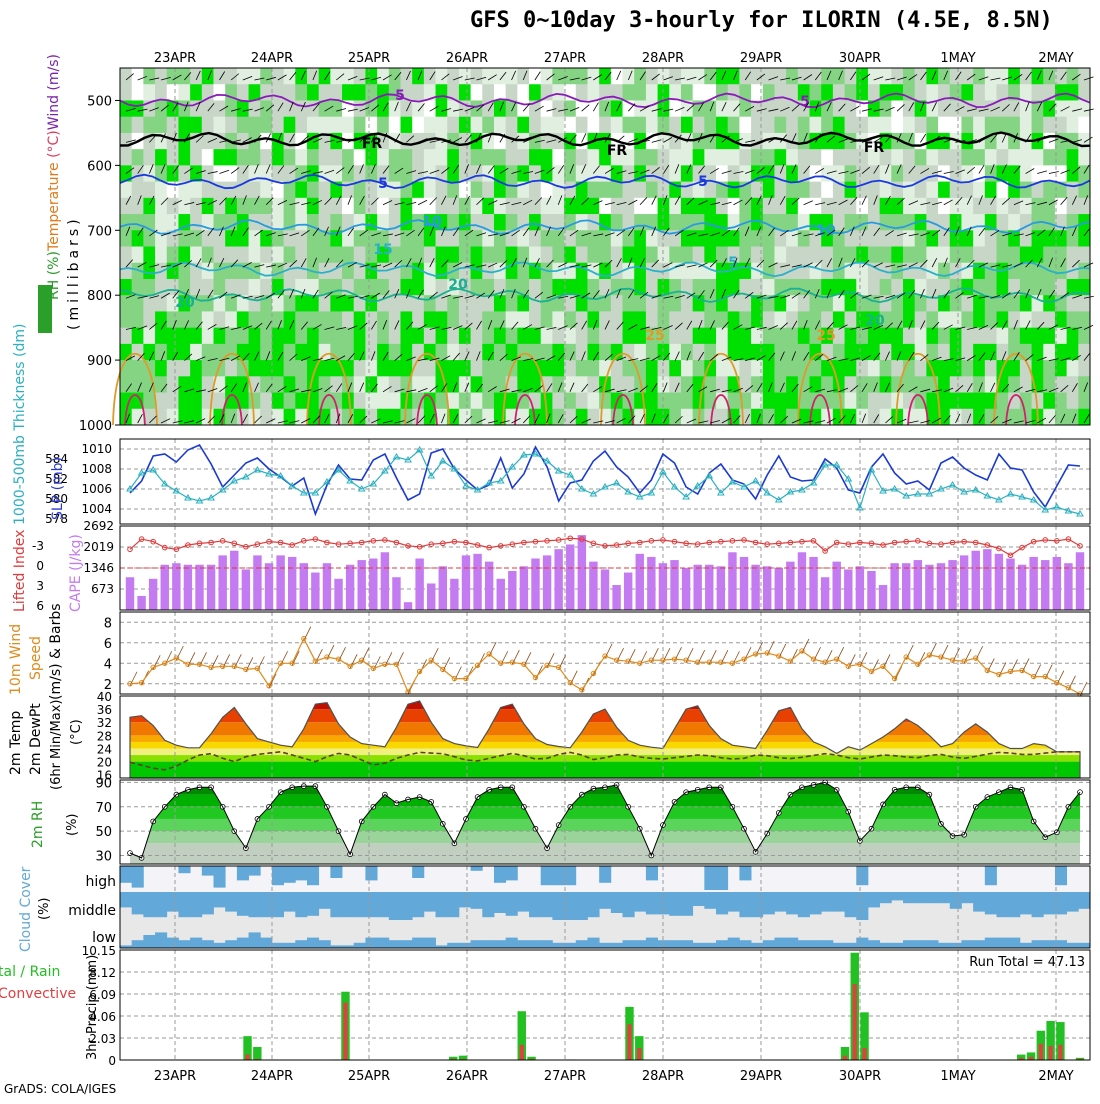  Describe the element at coordinates (60, 1089) in the screenshot. I see `credit-text: GrADS: COLA/IGES` at that location.